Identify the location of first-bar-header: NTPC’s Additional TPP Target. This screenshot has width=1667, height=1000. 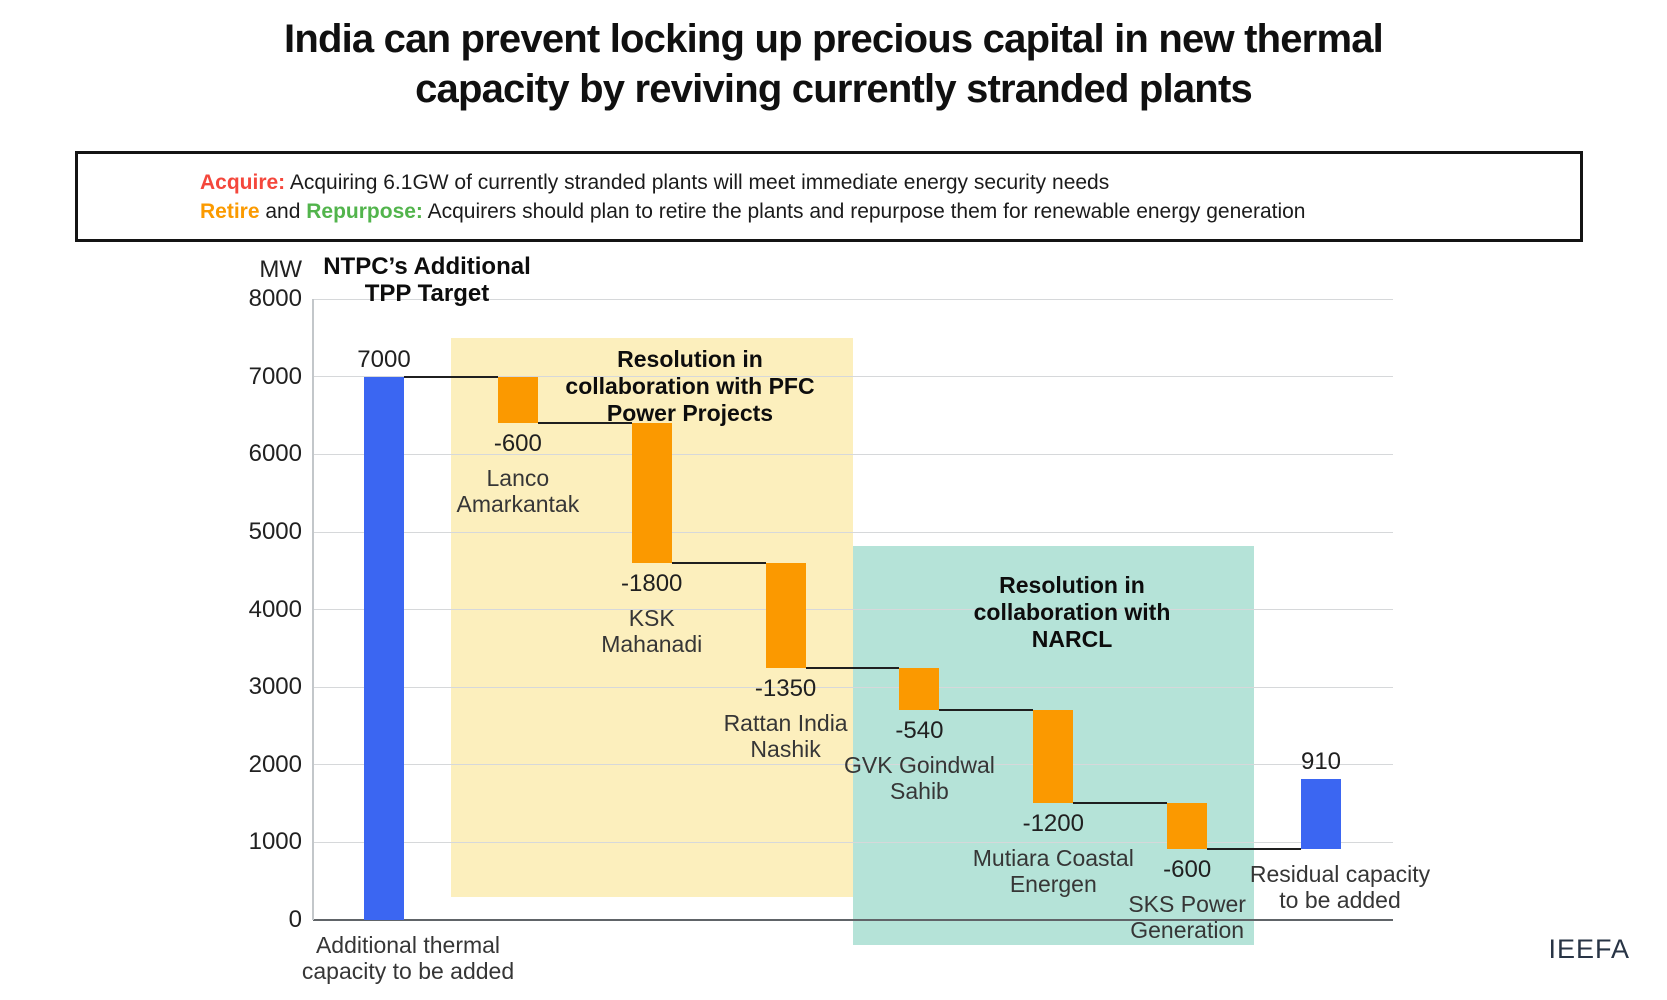
(427, 280).